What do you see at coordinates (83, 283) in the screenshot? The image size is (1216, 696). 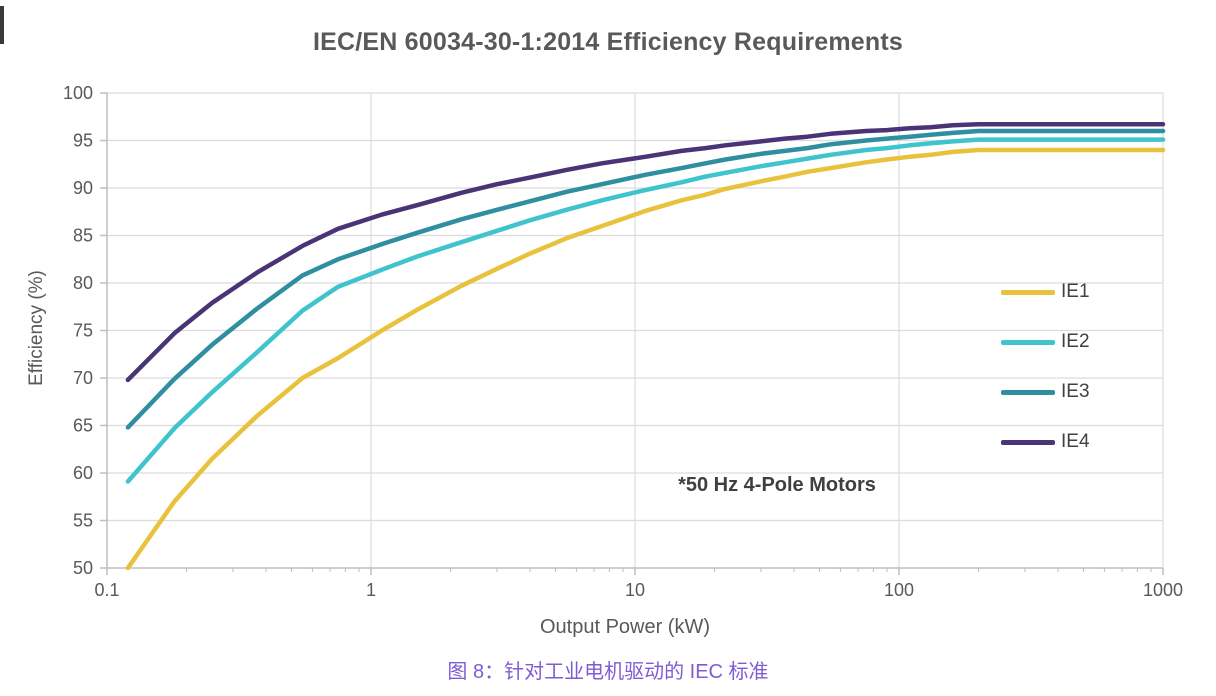 I see `y-tick-label-80: 80` at bounding box center [83, 283].